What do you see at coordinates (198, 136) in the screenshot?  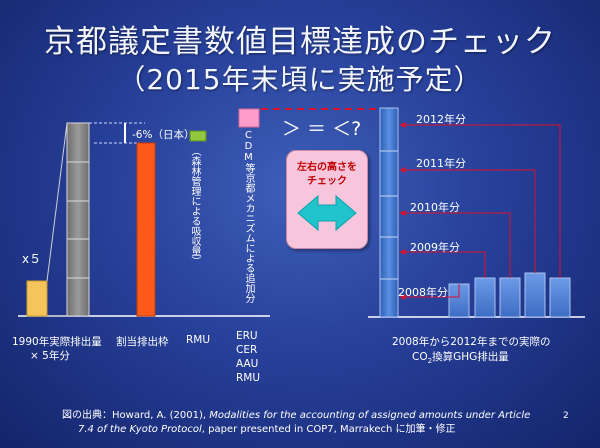 I see `rmu-block` at bounding box center [198, 136].